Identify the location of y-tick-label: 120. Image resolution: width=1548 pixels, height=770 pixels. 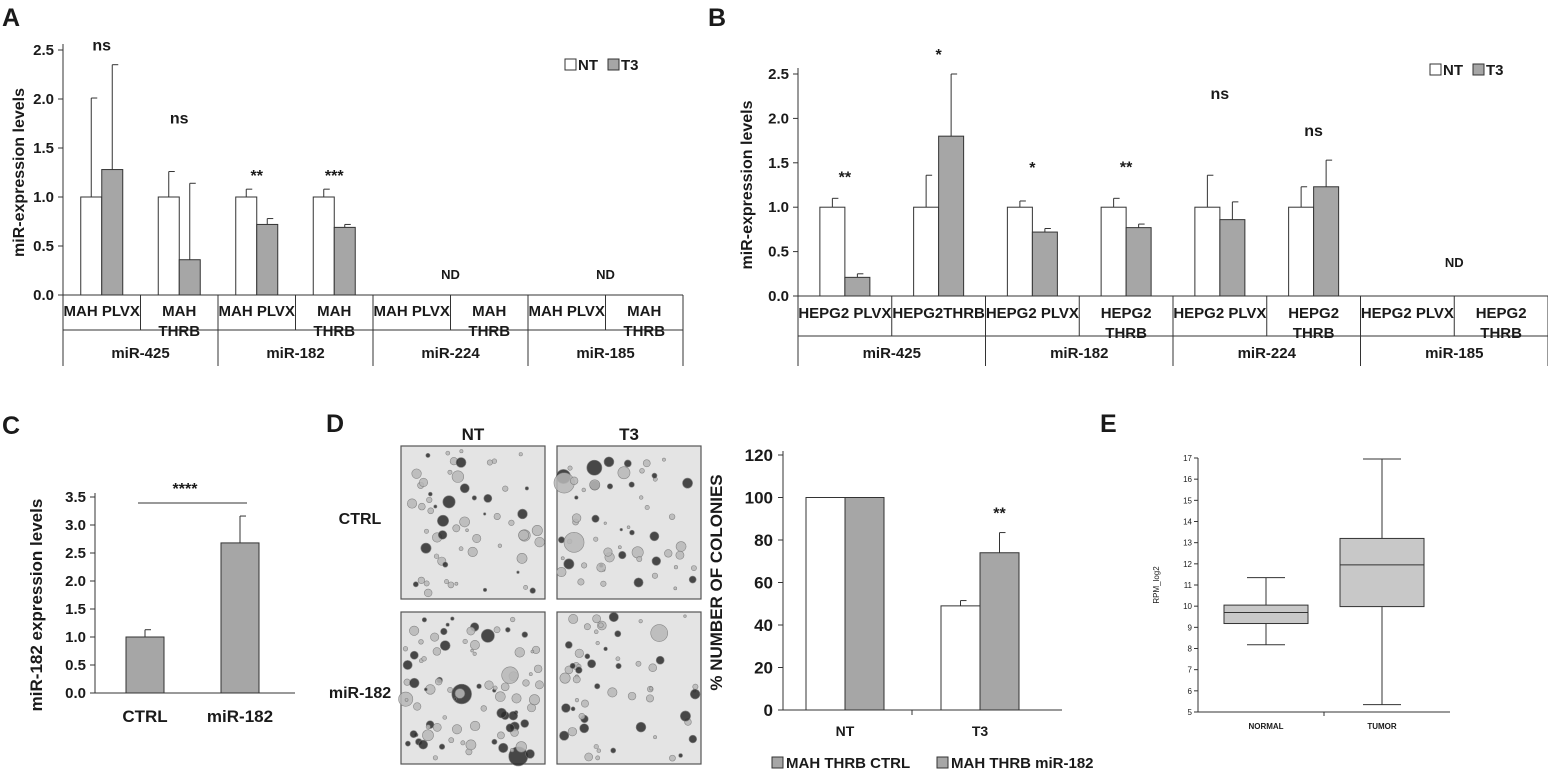
(759, 455).